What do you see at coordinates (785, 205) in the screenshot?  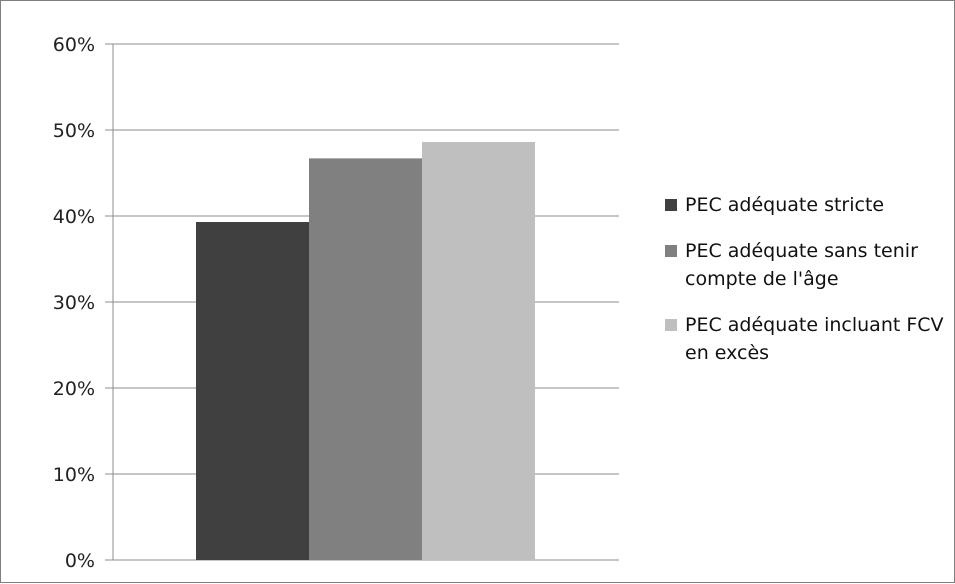 I see `legend-label-0: PEC adéquate stricte` at bounding box center [785, 205].